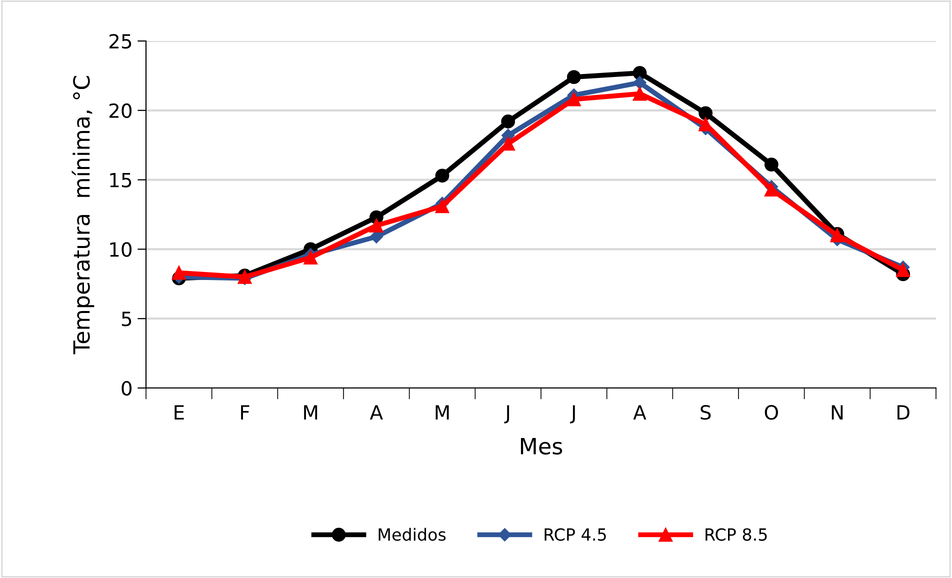  Describe the element at coordinates (120, 110) in the screenshot. I see `y-tick-label: 20` at that location.